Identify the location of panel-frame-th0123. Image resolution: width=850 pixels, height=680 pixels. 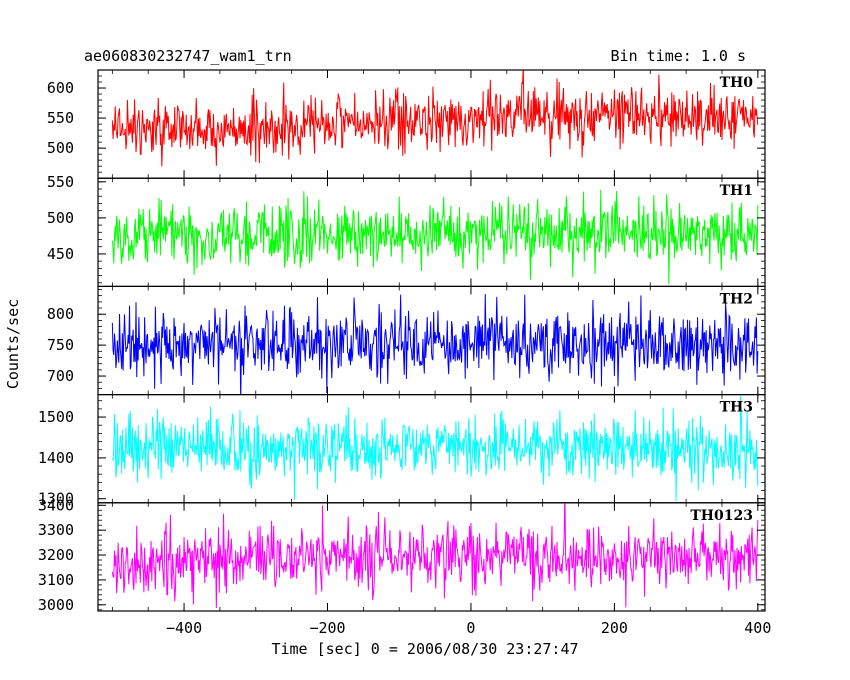
(431, 557).